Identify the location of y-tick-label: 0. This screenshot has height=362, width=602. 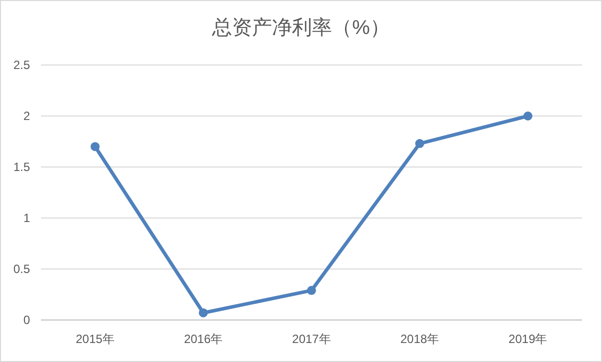
(26, 320).